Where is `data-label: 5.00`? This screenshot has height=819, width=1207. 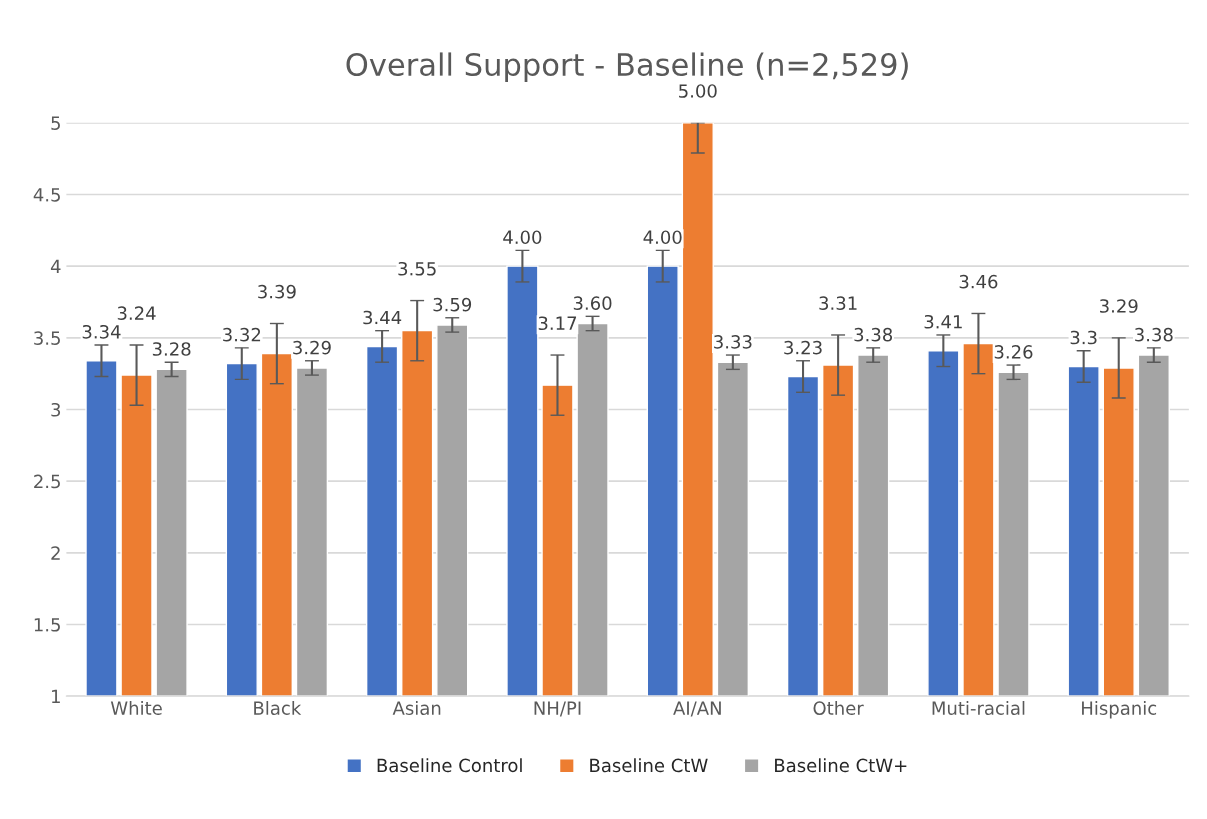
data-label: 5.00 is located at coordinates (698, 91).